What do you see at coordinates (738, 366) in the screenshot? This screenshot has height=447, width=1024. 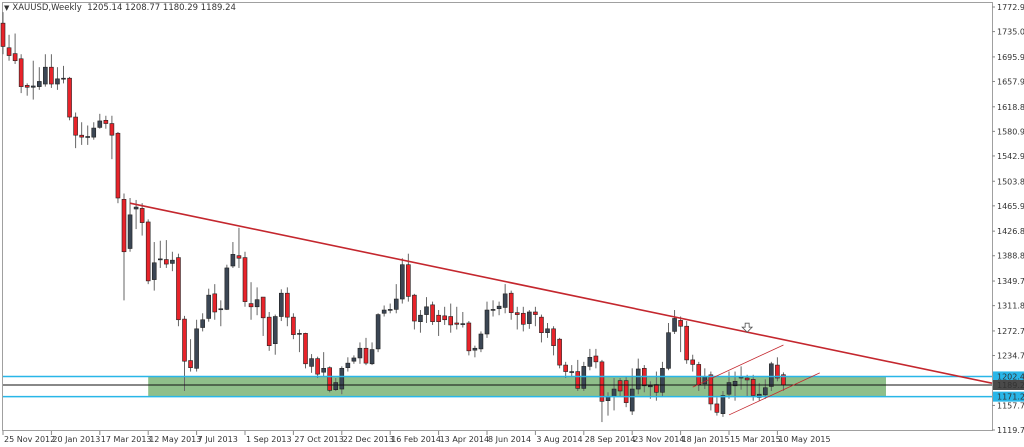 I see `channel-upper-line` at bounding box center [738, 366].